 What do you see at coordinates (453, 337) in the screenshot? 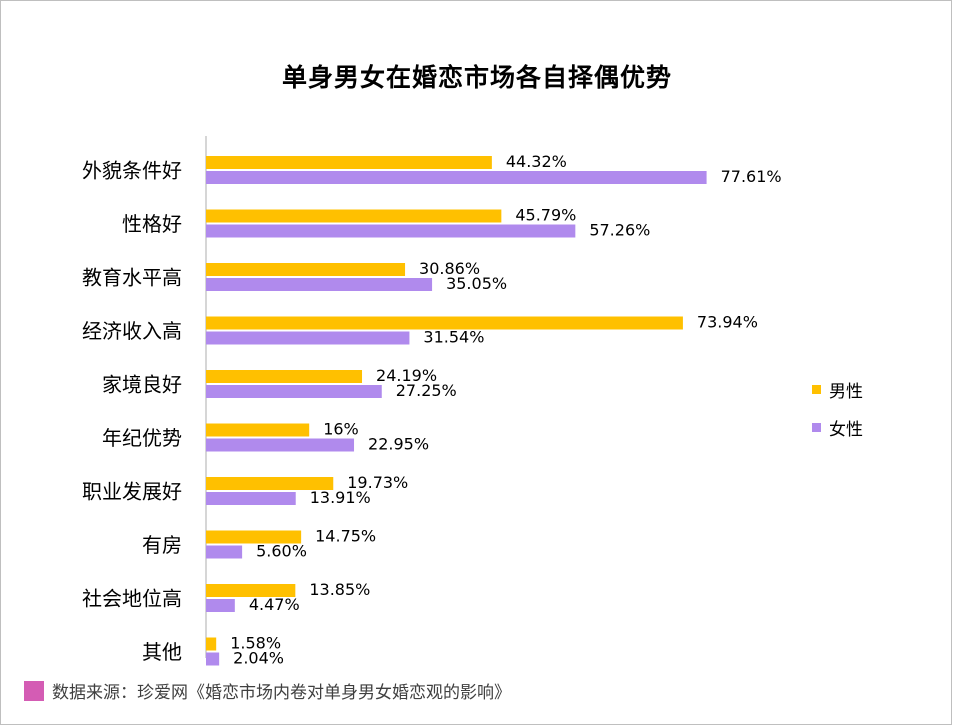
I see `data-label-female: 31.54%` at bounding box center [453, 337].